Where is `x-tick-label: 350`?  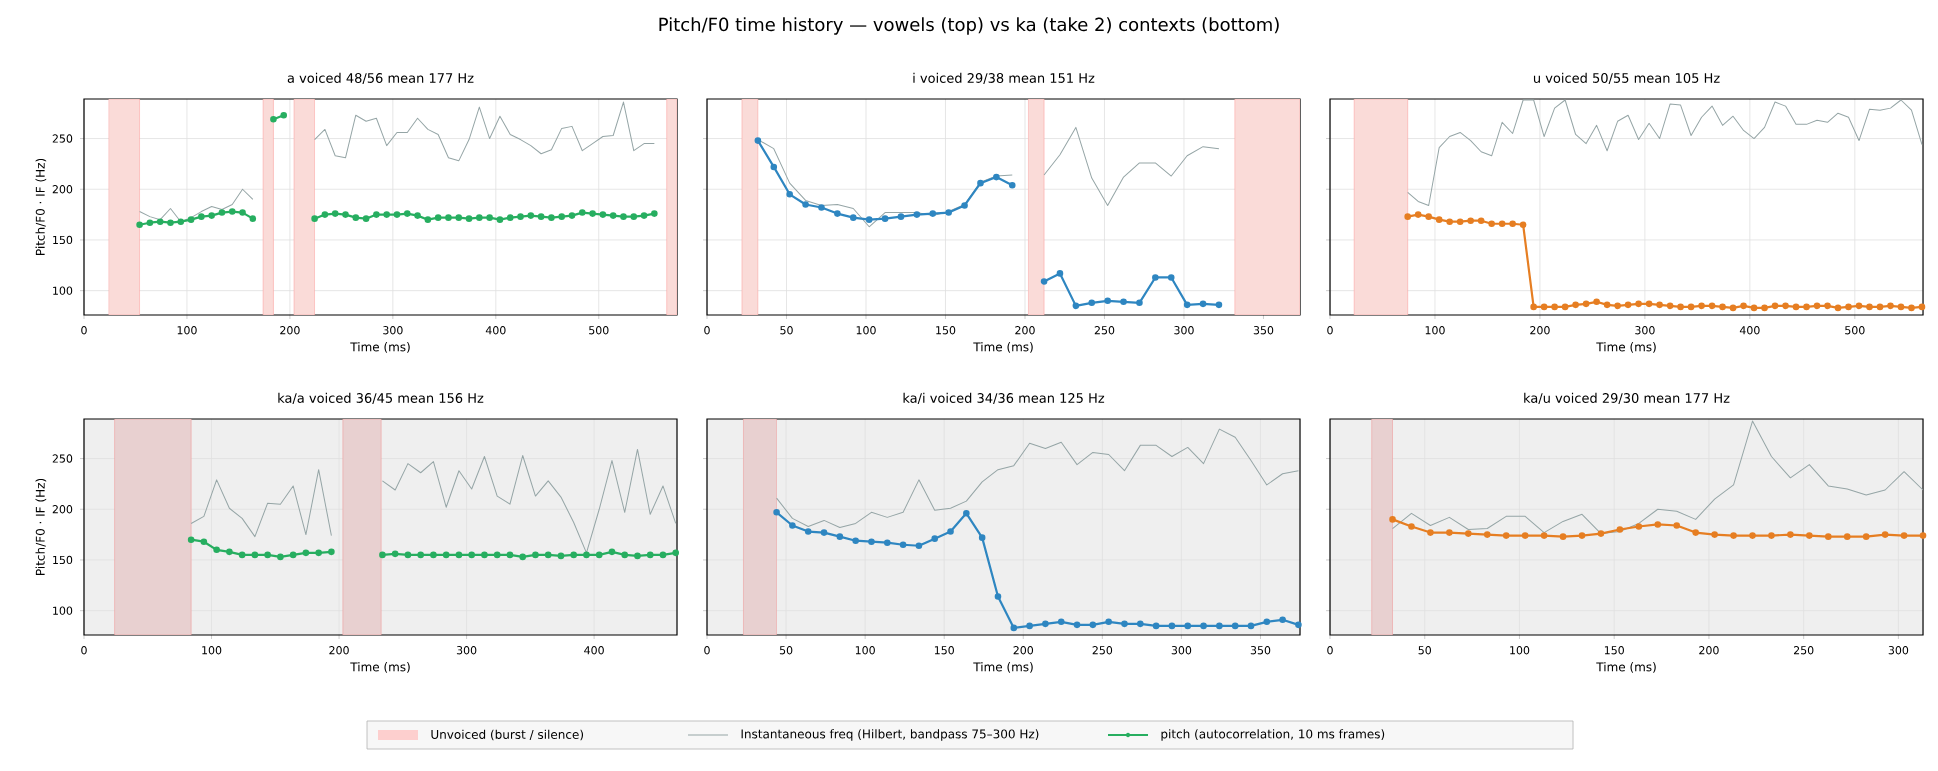 x-tick-label: 350 is located at coordinates (1260, 650).